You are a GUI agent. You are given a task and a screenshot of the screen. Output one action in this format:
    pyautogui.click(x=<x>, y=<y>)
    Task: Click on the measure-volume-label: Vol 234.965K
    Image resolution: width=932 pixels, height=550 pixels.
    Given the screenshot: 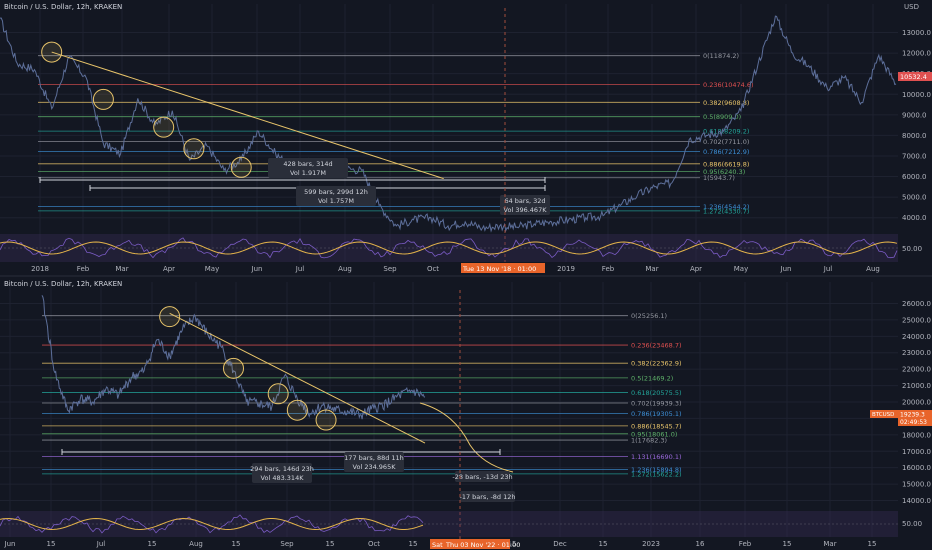 What is the action you would take?
    pyautogui.click(x=375, y=467)
    